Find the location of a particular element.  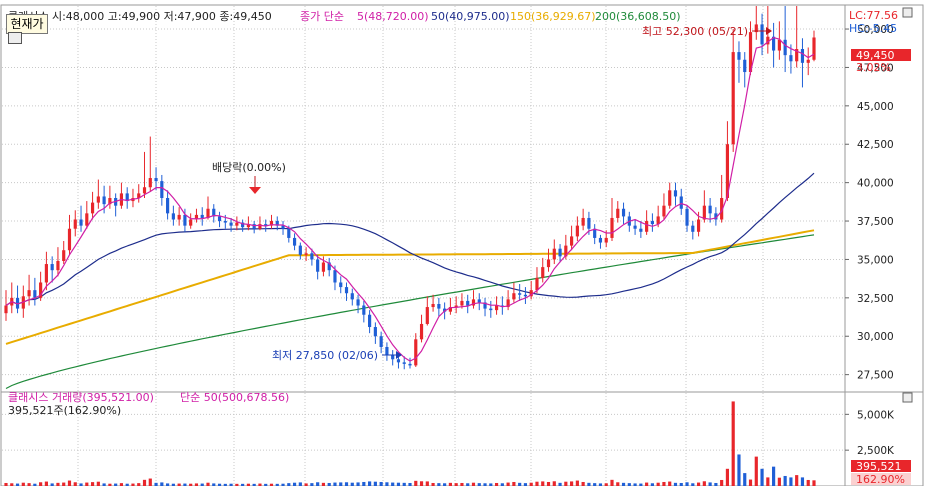

current-price-button: 현재가 is located at coordinates (27, 24).